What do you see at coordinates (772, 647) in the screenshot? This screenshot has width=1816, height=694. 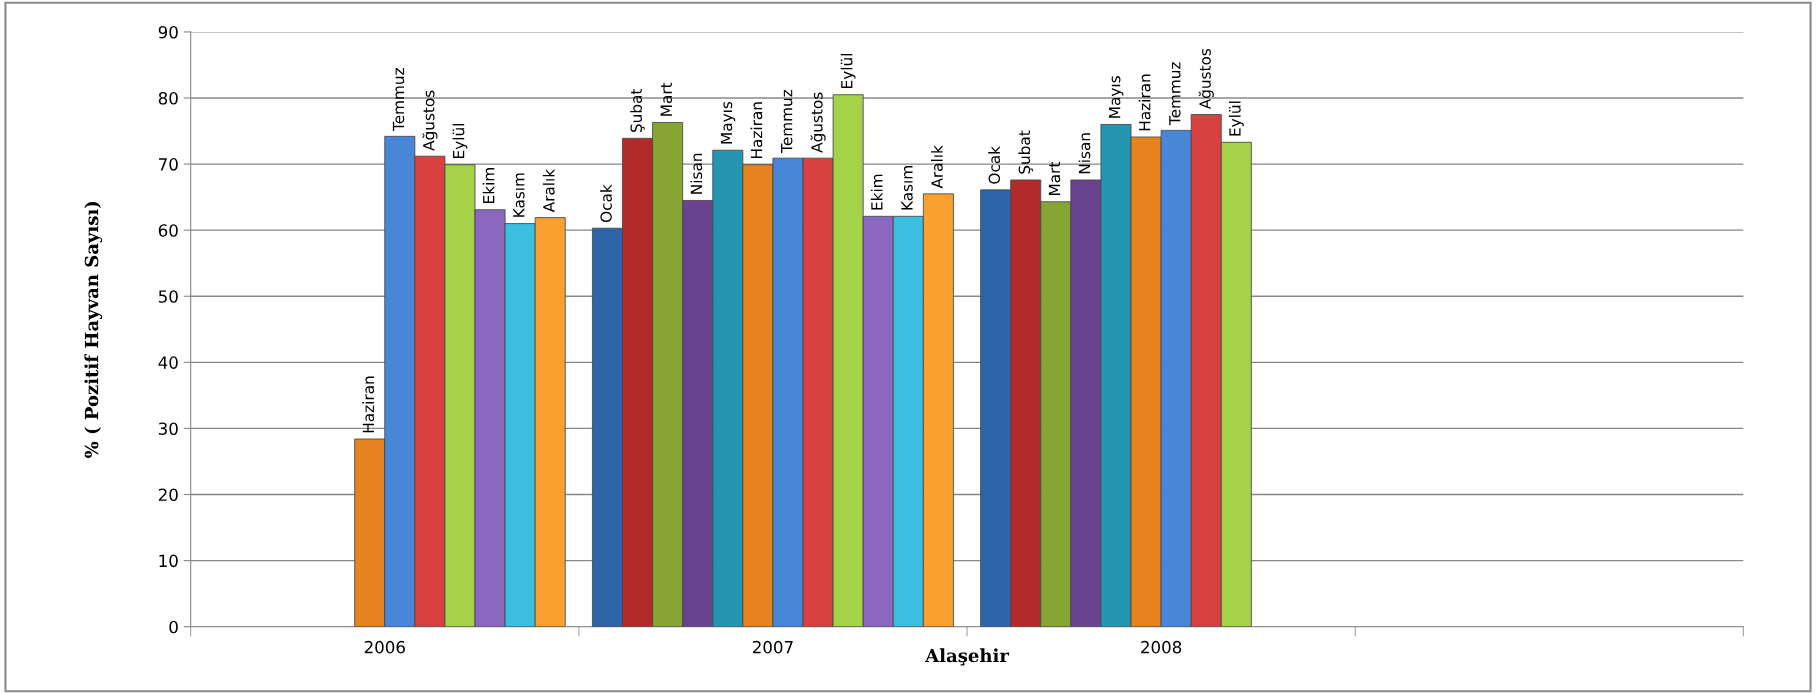 I see `x-tick-label: 2007` at bounding box center [772, 647].